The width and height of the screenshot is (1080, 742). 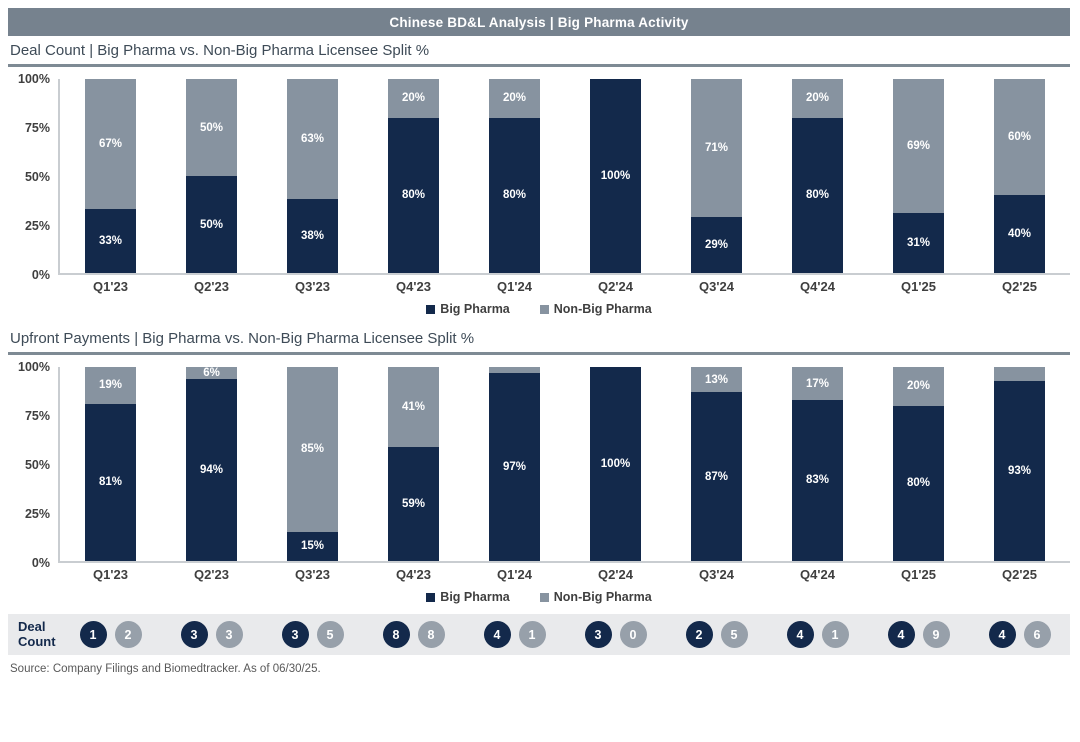 I want to click on segment-value-label: 94%, so click(x=211, y=469).